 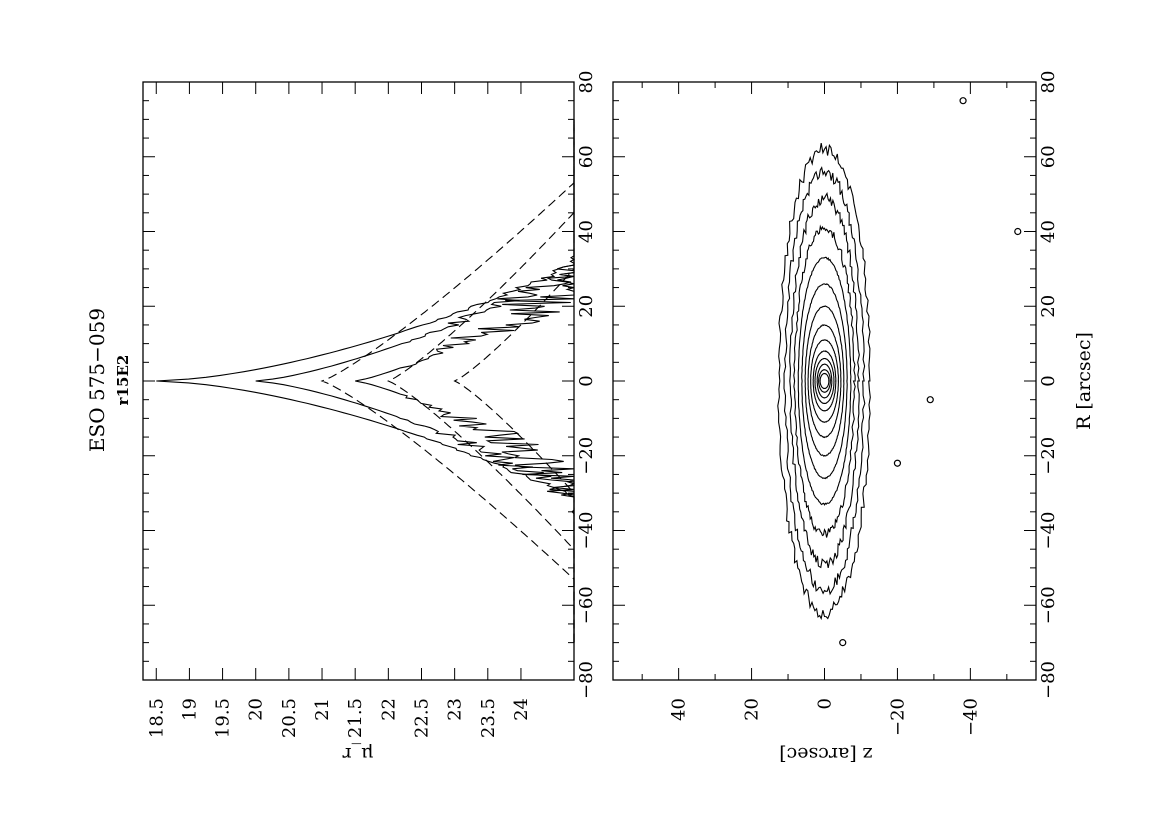 I want to click on profiles-mu-tick-label: 23.5, so click(x=488, y=718).